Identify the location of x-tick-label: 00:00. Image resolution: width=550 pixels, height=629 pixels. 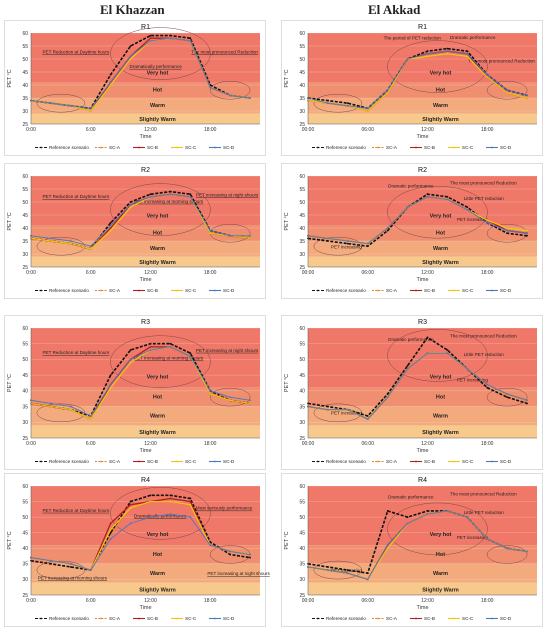
(308, 273).